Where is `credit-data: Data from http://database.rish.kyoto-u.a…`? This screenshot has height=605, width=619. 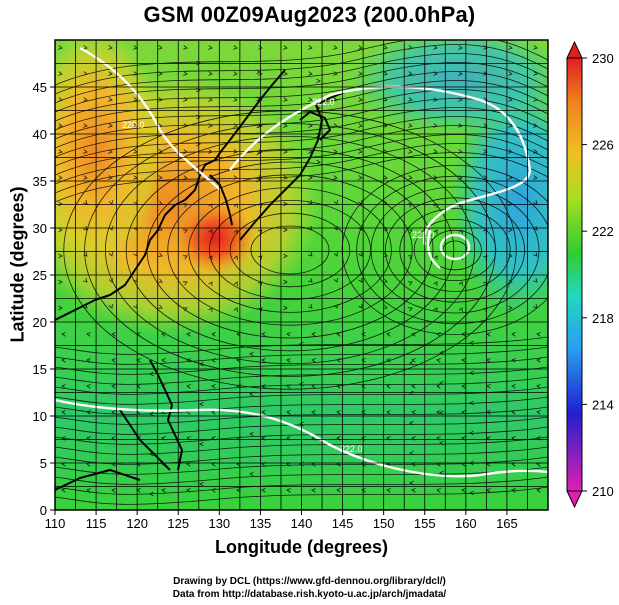 credit-data: Data from http://database.rish.kyoto-u.a… is located at coordinates (309, 594).